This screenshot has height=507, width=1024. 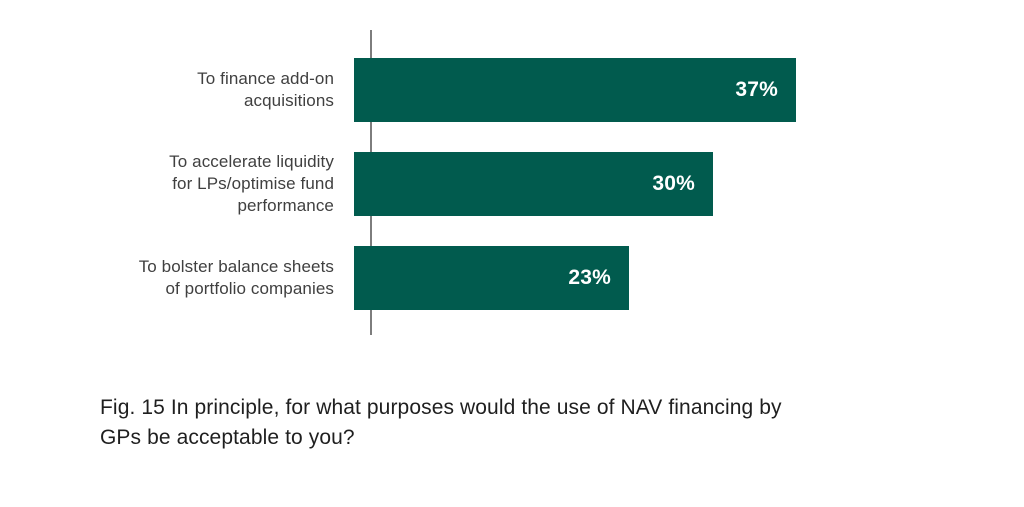 I want to click on bar-value-label: 30%, so click(x=673, y=183).